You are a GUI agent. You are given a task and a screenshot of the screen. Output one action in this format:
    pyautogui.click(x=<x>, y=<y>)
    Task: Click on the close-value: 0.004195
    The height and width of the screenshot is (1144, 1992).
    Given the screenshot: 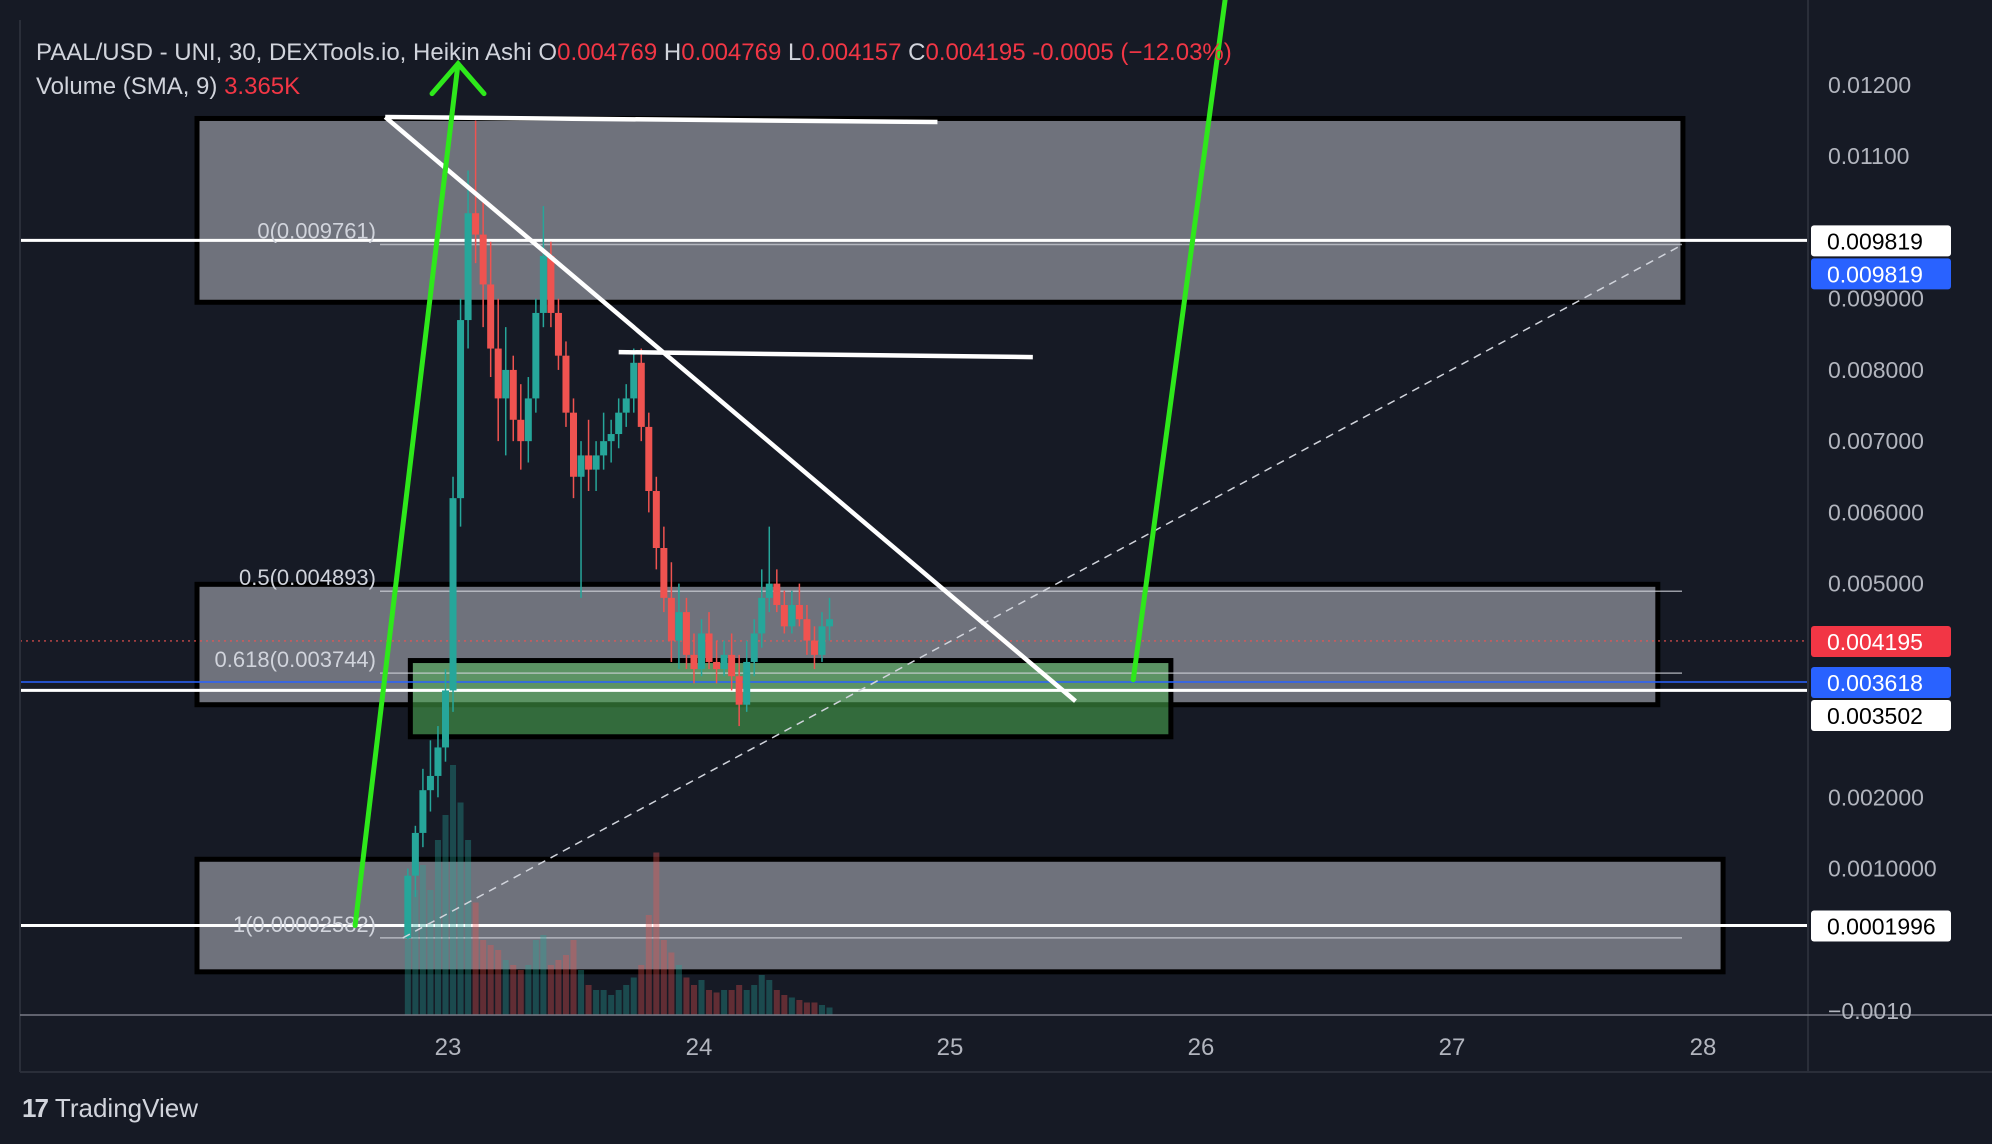 What is the action you would take?
    pyautogui.click(x=975, y=52)
    